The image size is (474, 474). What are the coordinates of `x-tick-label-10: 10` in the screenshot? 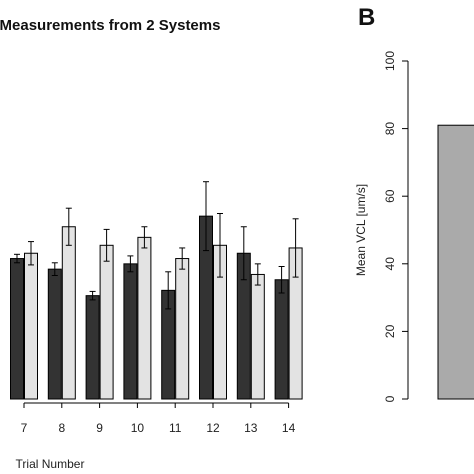 It's located at (138, 428).